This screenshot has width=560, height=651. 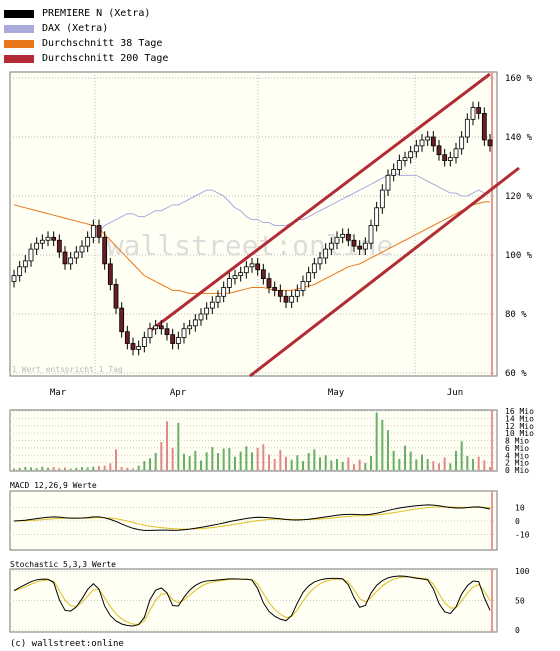 I want to click on macd-tick-label: 0, so click(x=517, y=521).